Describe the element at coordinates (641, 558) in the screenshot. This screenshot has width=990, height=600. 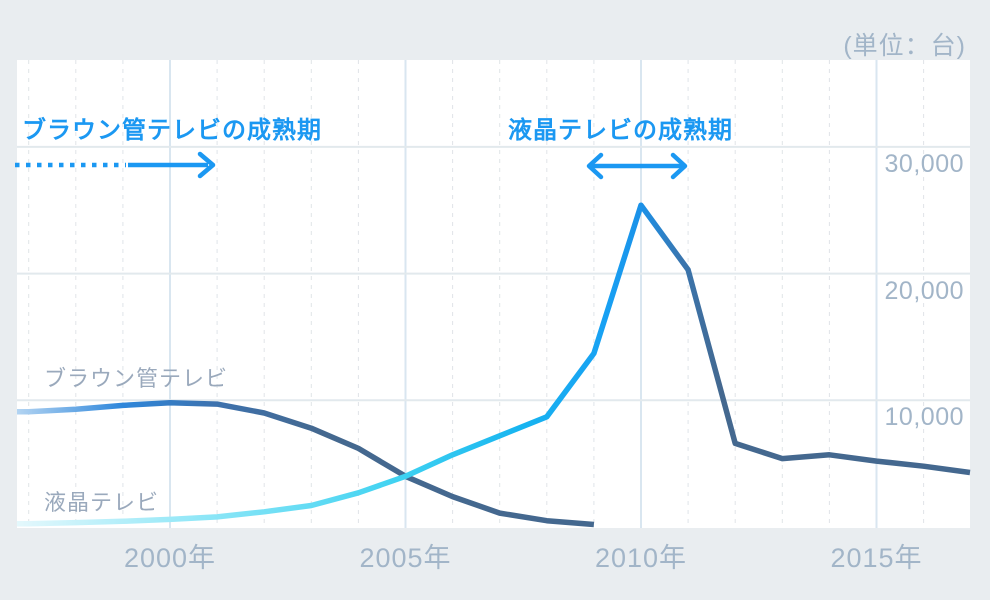
I see `x-tick-2010: 2010年` at that location.